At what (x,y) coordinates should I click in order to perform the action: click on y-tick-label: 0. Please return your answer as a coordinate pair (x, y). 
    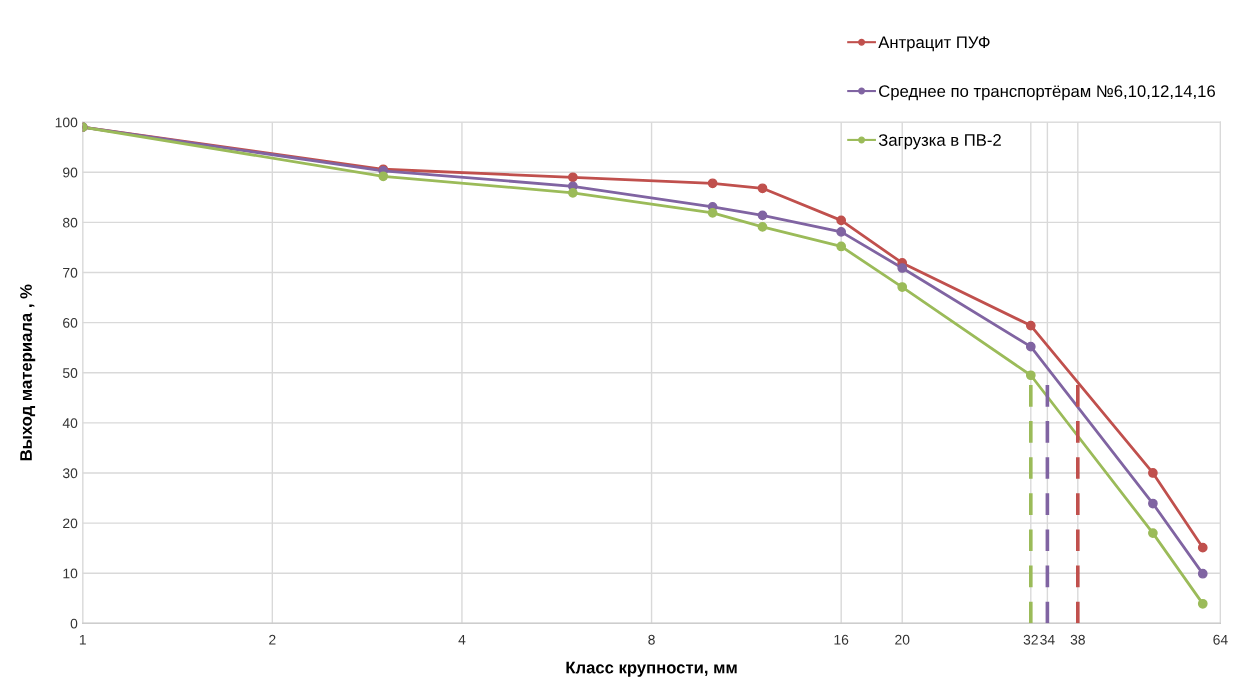
    Looking at the image, I should click on (74, 623).